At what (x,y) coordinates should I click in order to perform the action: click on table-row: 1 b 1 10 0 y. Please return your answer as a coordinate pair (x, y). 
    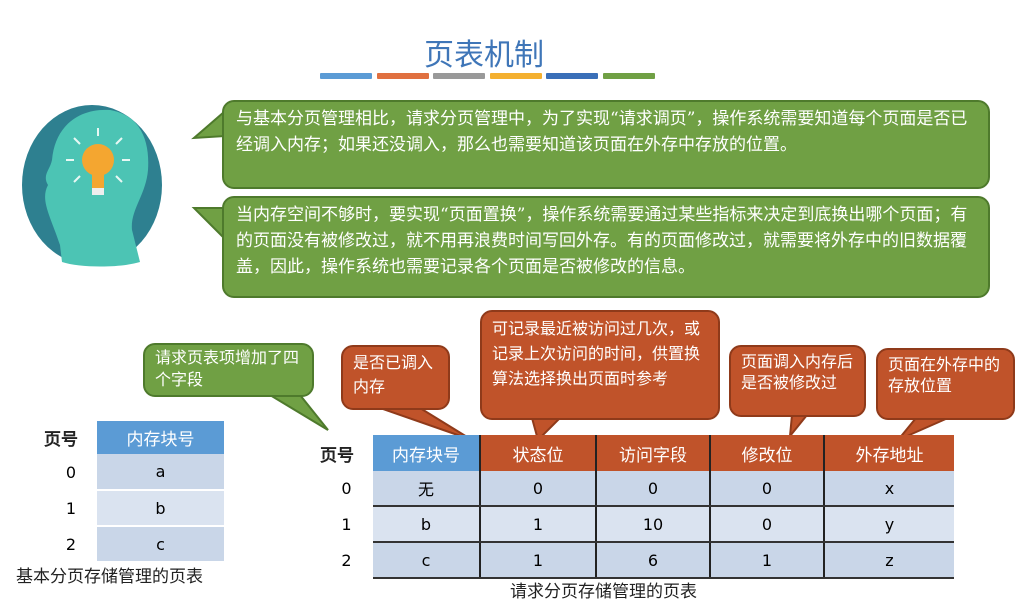
    Looking at the image, I should click on (637, 524).